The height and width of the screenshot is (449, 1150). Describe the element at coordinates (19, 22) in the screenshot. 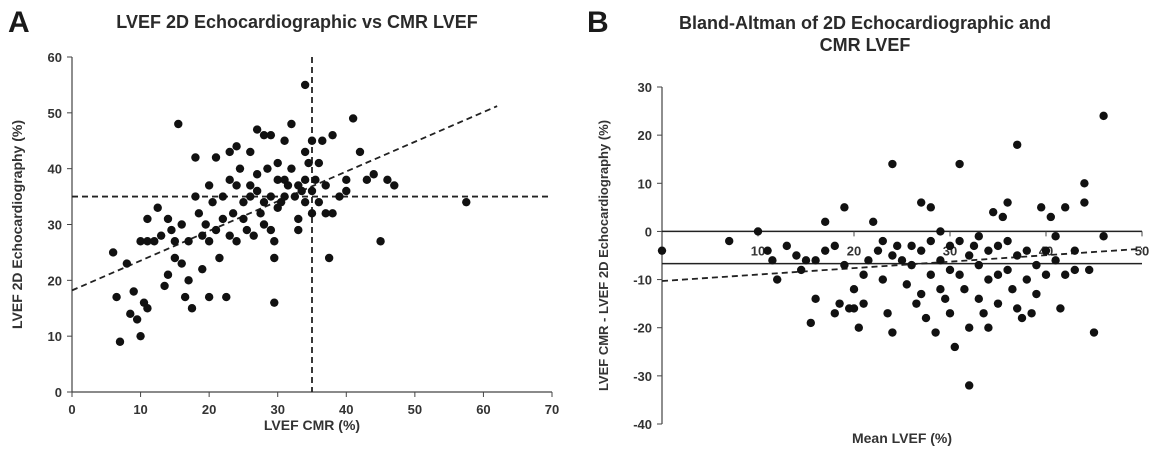

I see `panel-label-a: A` at that location.